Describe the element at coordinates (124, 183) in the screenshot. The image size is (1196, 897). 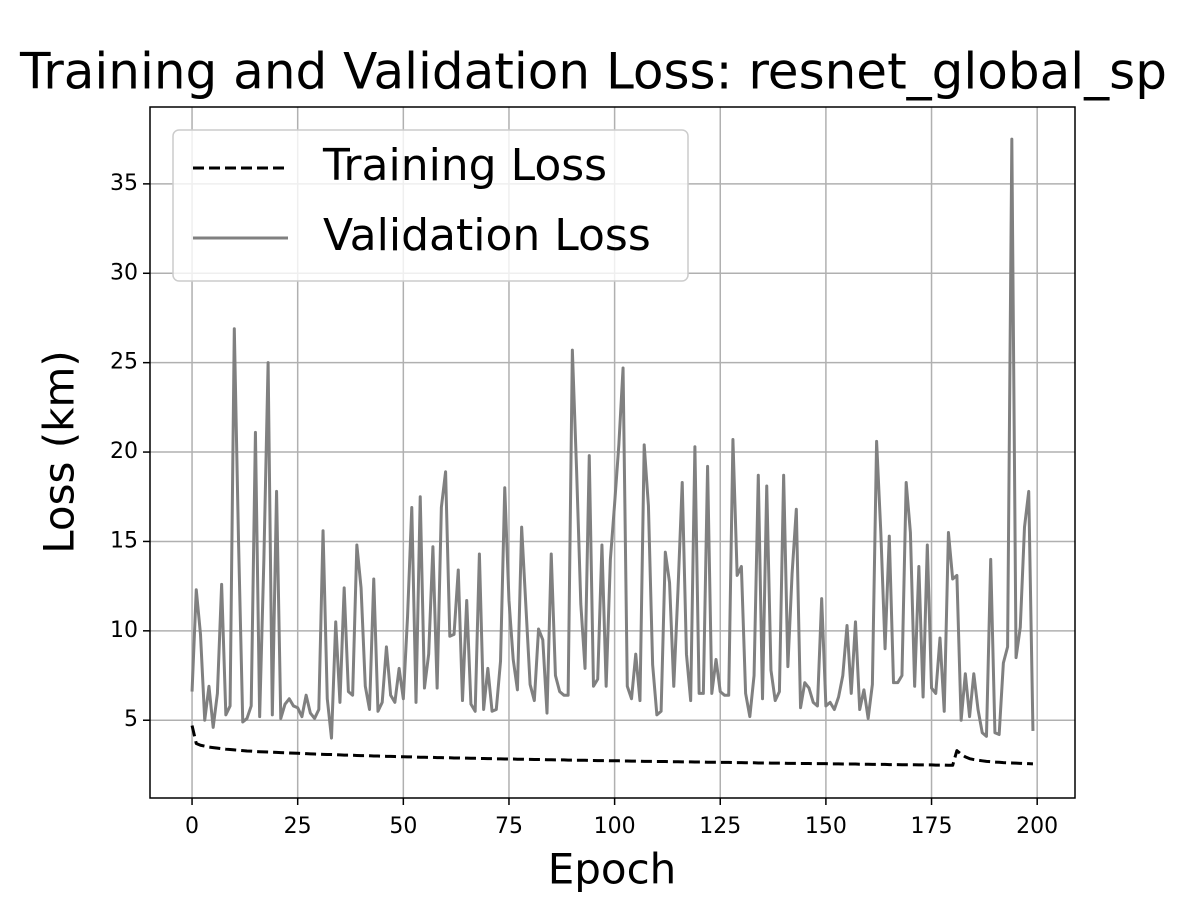
I see `y-tick-label: 35` at that location.